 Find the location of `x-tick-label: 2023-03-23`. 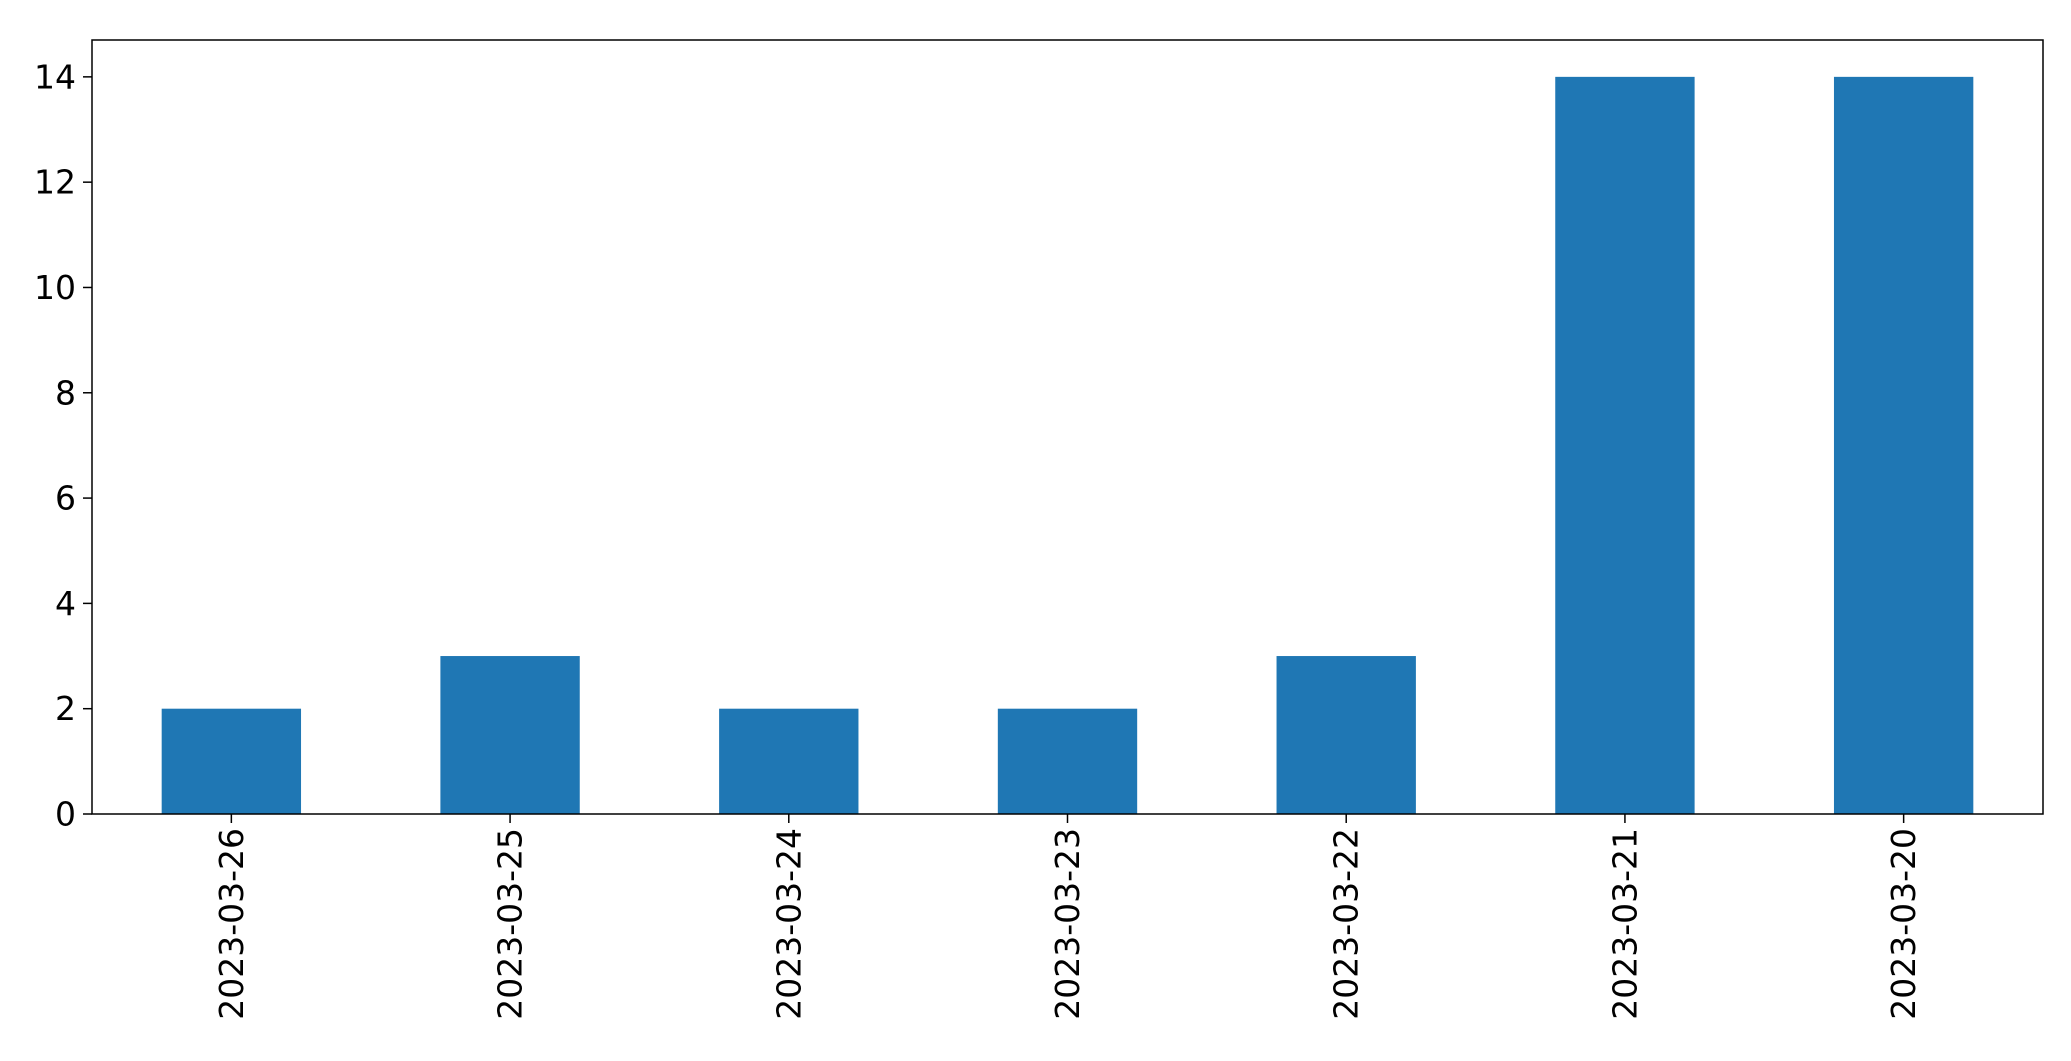

x-tick-label: 2023-03-23 is located at coordinates (1067, 924).